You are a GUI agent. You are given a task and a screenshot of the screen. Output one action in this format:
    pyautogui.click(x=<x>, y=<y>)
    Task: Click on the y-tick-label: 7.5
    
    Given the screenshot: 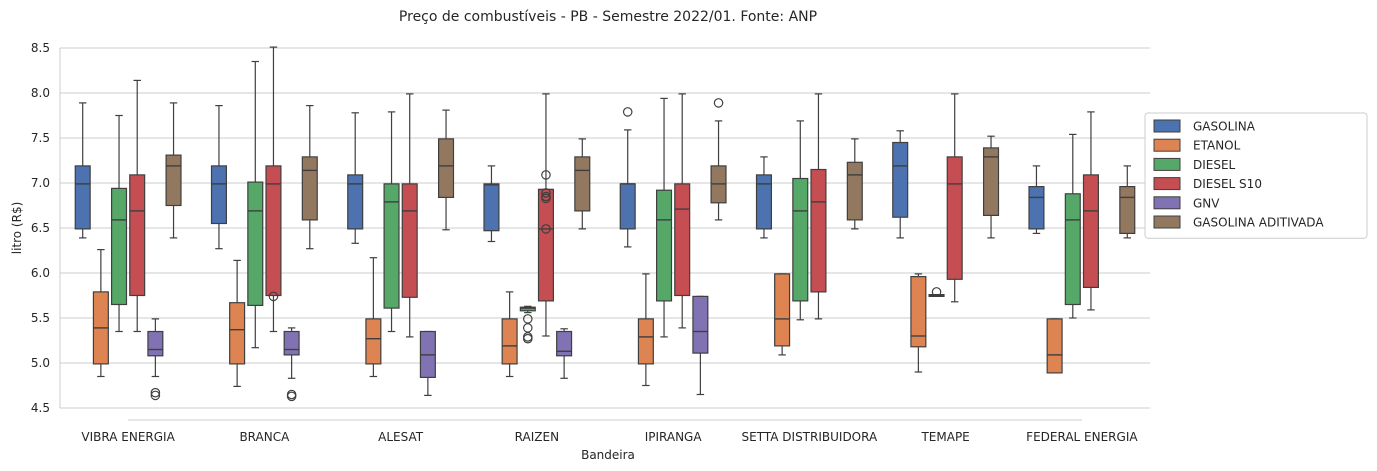 What is the action you would take?
    pyautogui.click(x=40, y=138)
    